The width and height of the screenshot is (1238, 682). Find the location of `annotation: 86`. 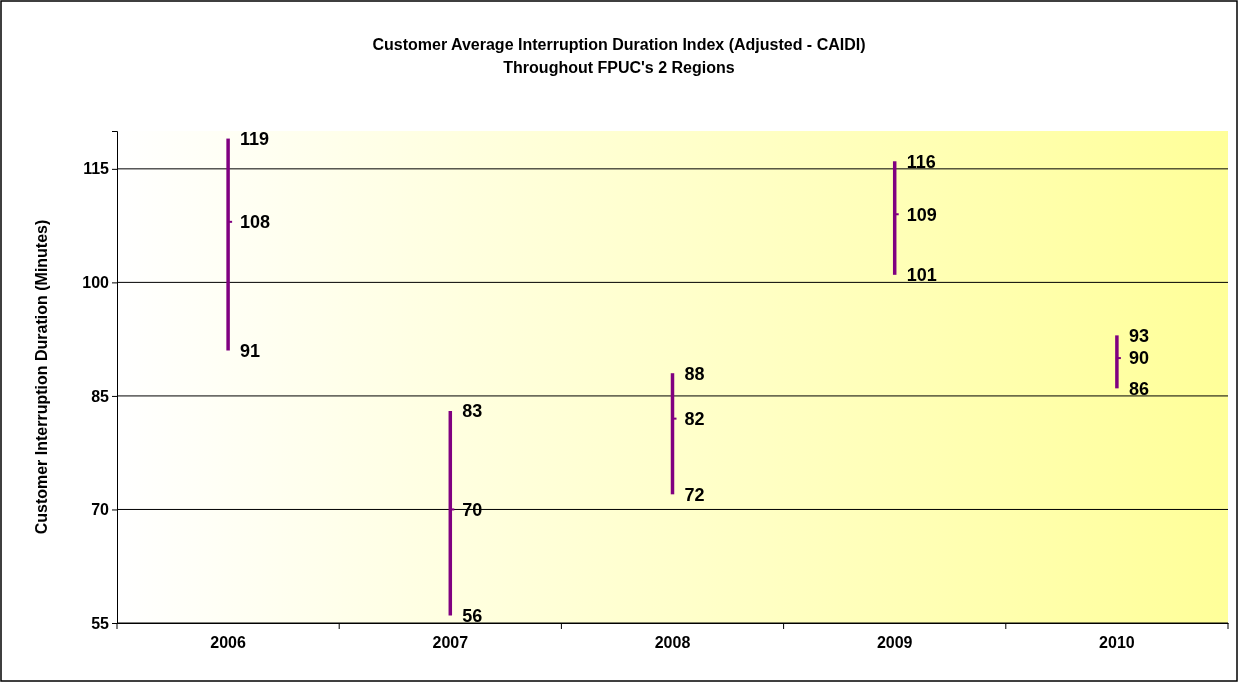

annotation: 86 is located at coordinates (1138, 388).